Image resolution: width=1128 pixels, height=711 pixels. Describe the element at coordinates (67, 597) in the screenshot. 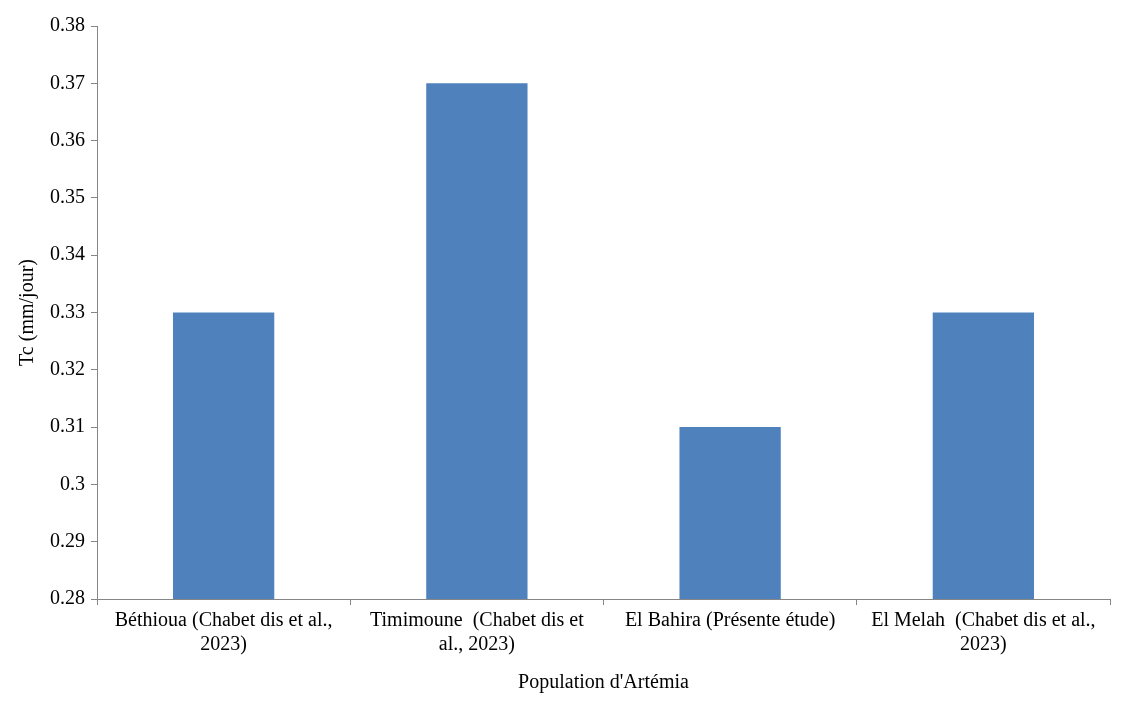

I see `y-tick-label: 0.28` at that location.